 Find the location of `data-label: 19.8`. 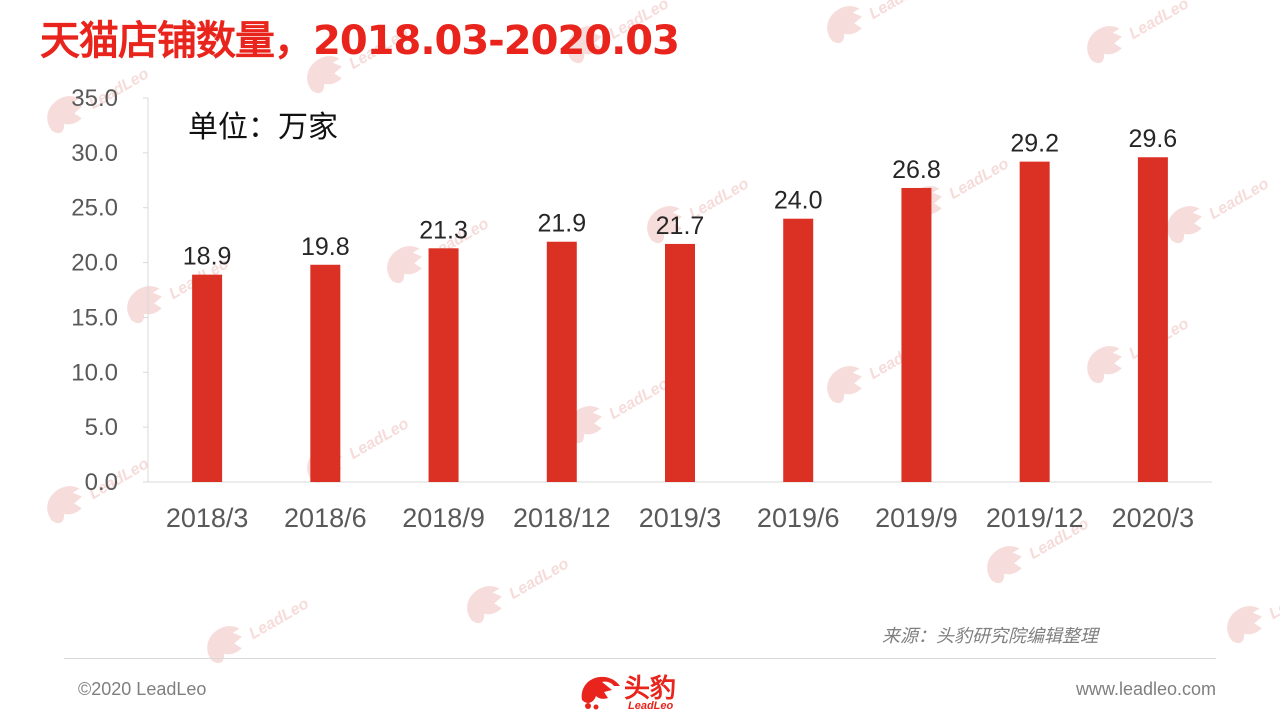

data-label: 19.8 is located at coordinates (325, 247).